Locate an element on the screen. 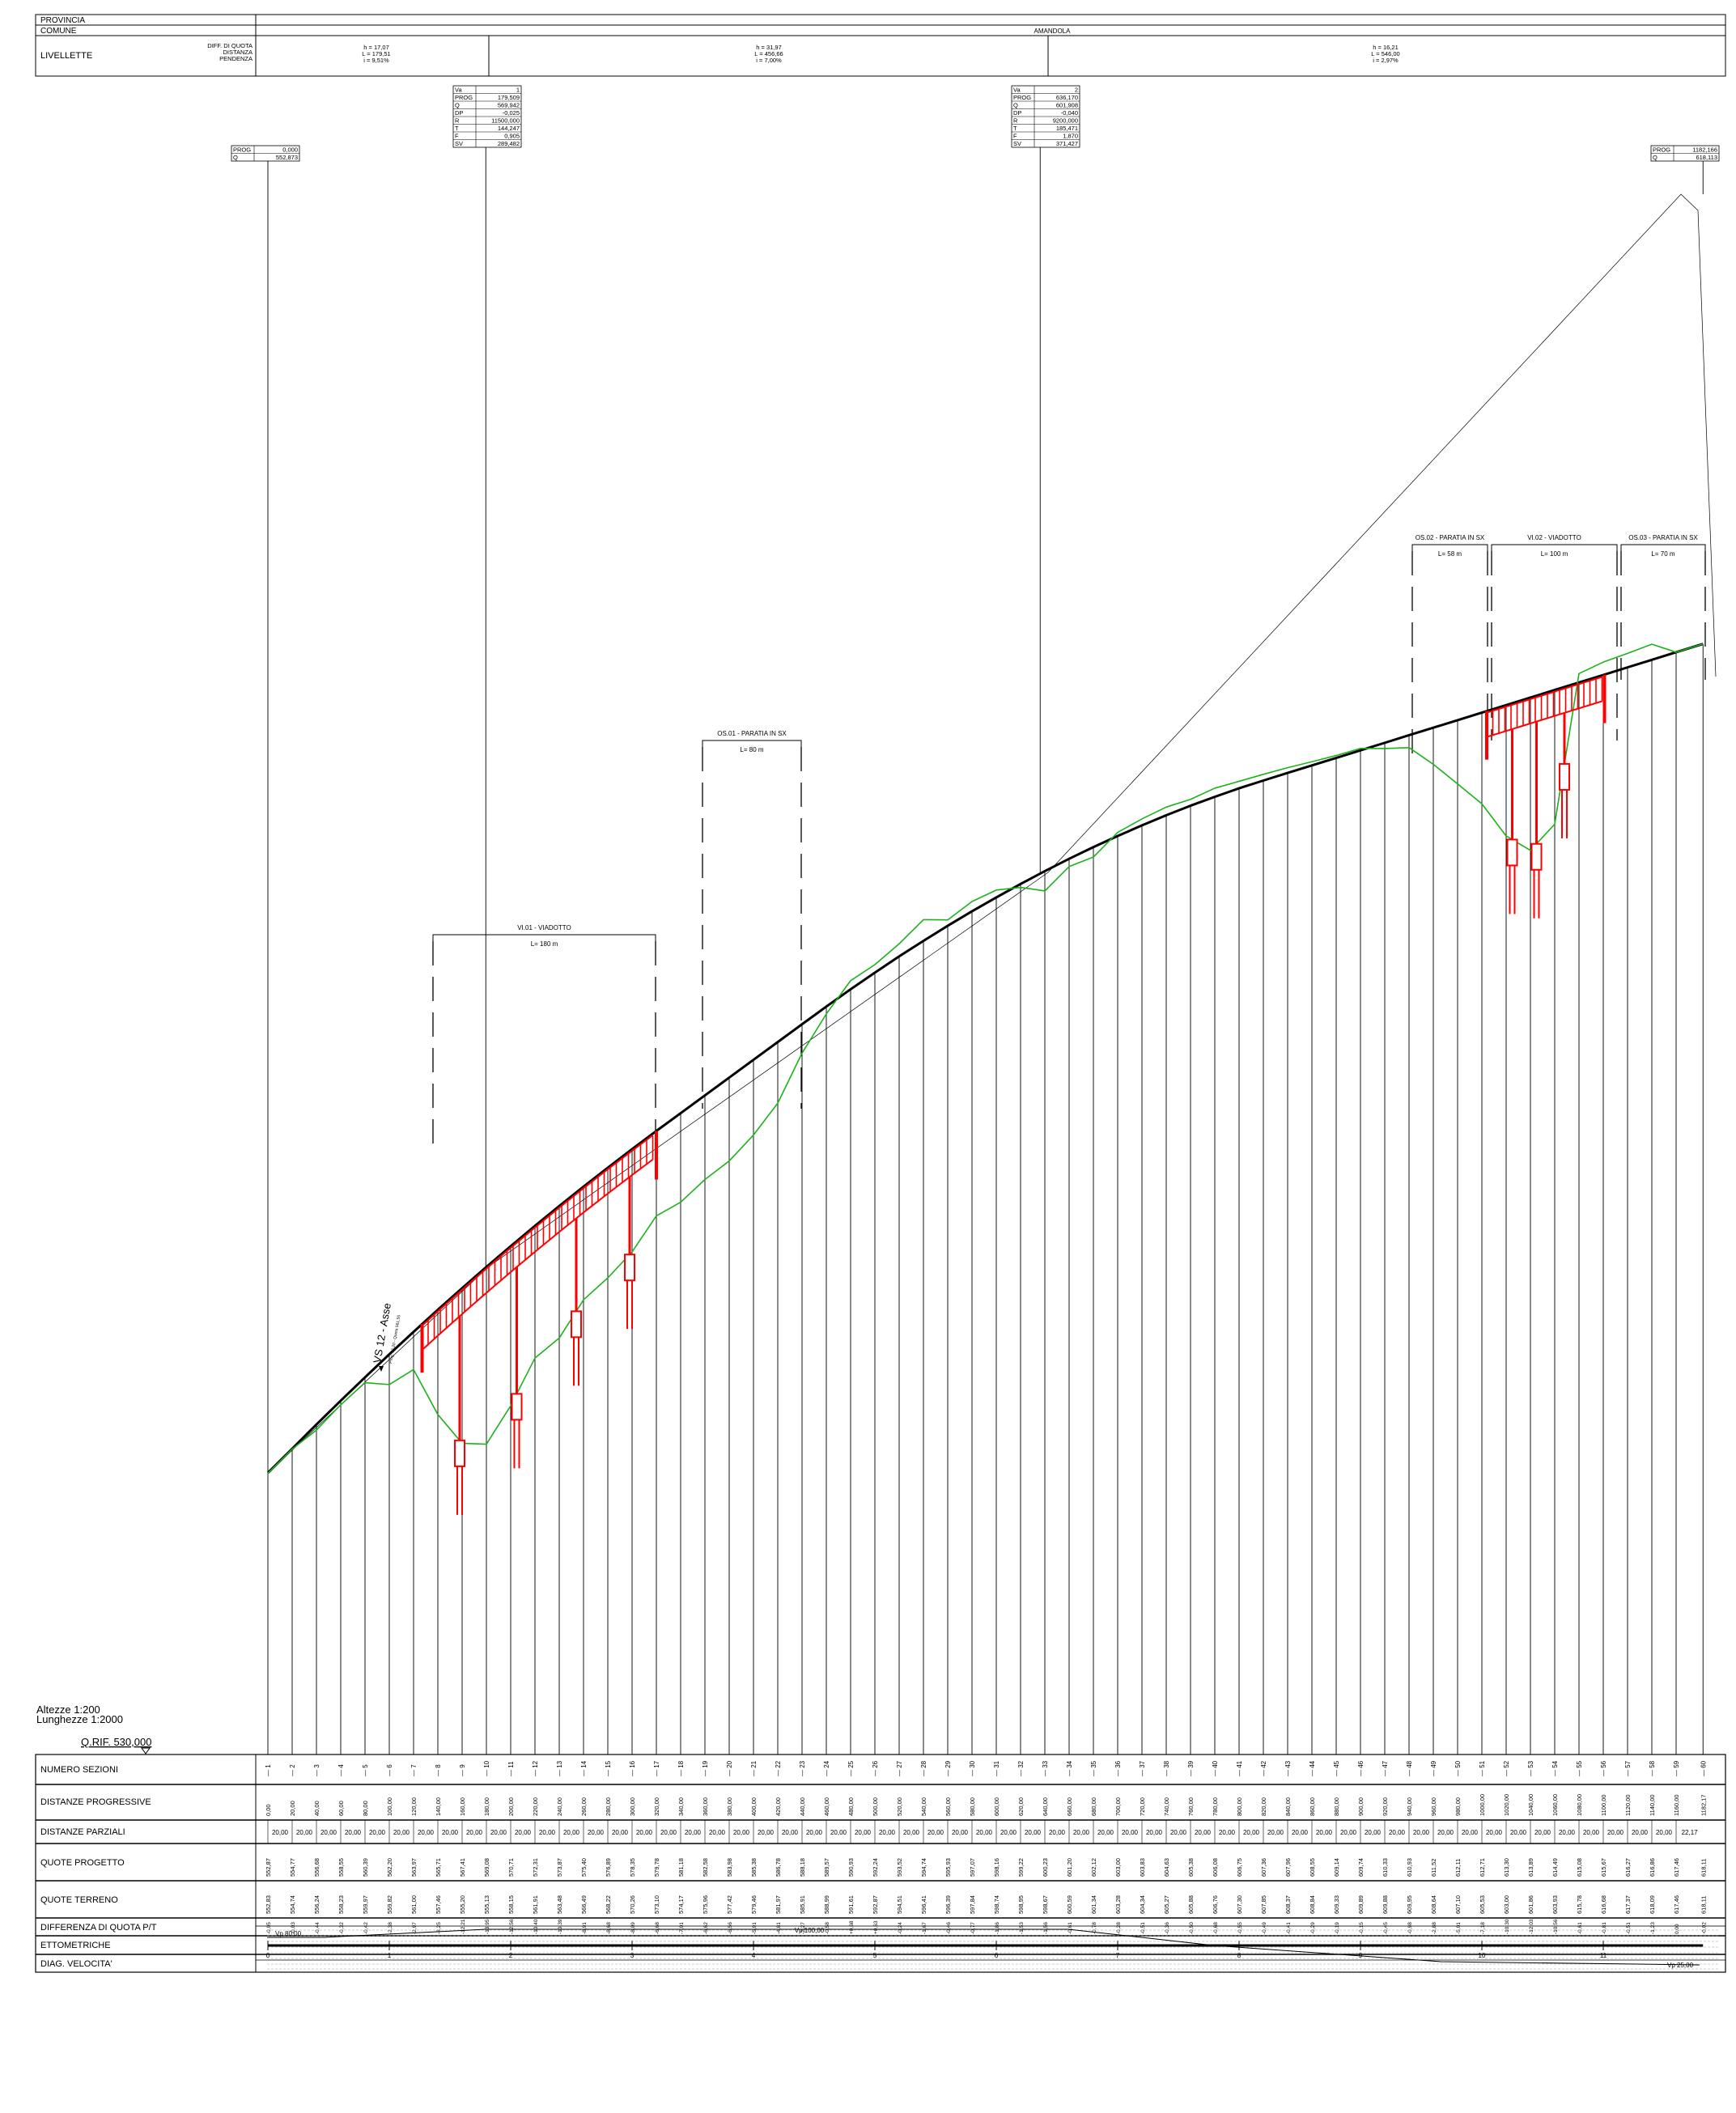  table-cell-difference: -0,28 is located at coordinates (1119, 1928).